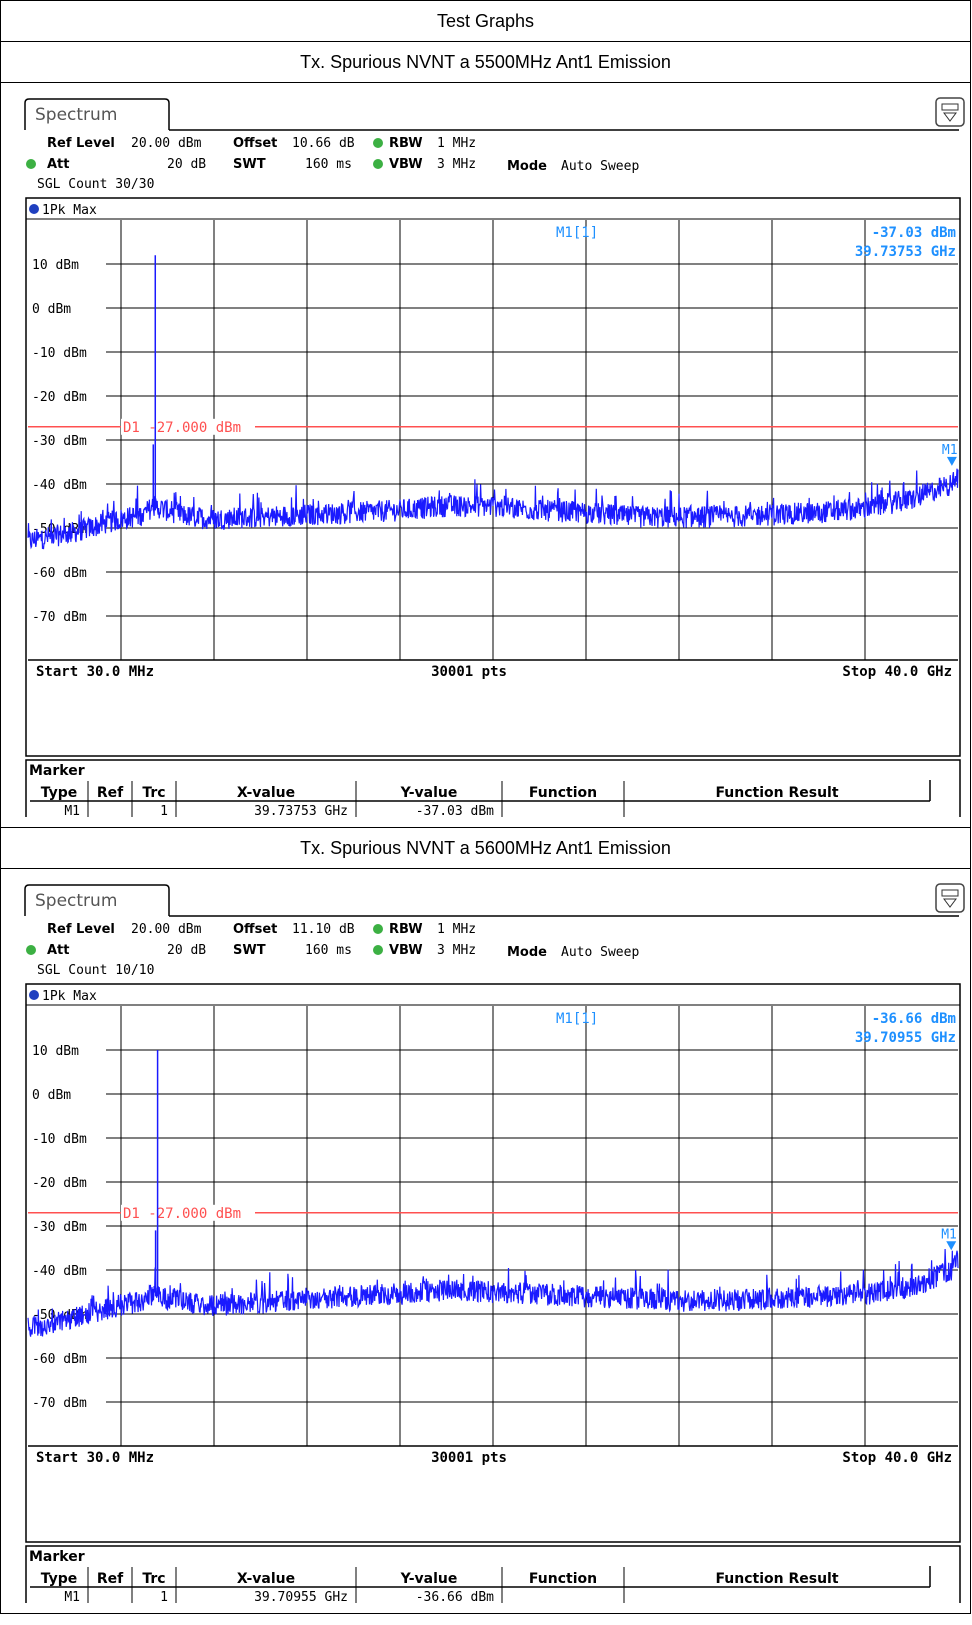  What do you see at coordinates (166, 143) in the screenshot?
I see `ref-level-value: 20.00 dBm` at bounding box center [166, 143].